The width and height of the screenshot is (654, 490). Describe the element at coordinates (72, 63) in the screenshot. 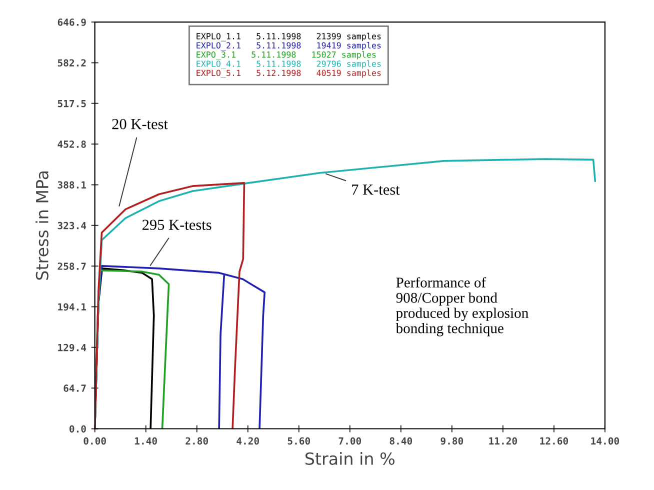

I see `y-tick-label: 582.2` at that location.